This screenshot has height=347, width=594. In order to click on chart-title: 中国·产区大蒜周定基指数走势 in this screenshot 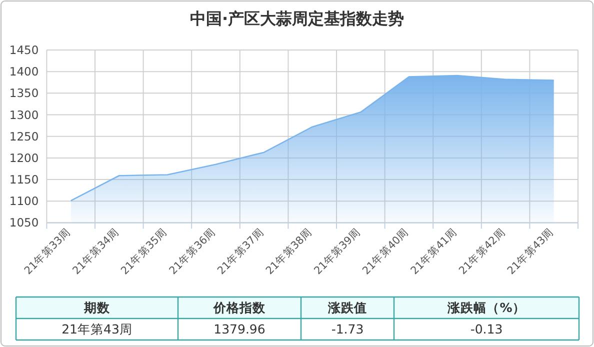, I will do `click(297, 18)`.